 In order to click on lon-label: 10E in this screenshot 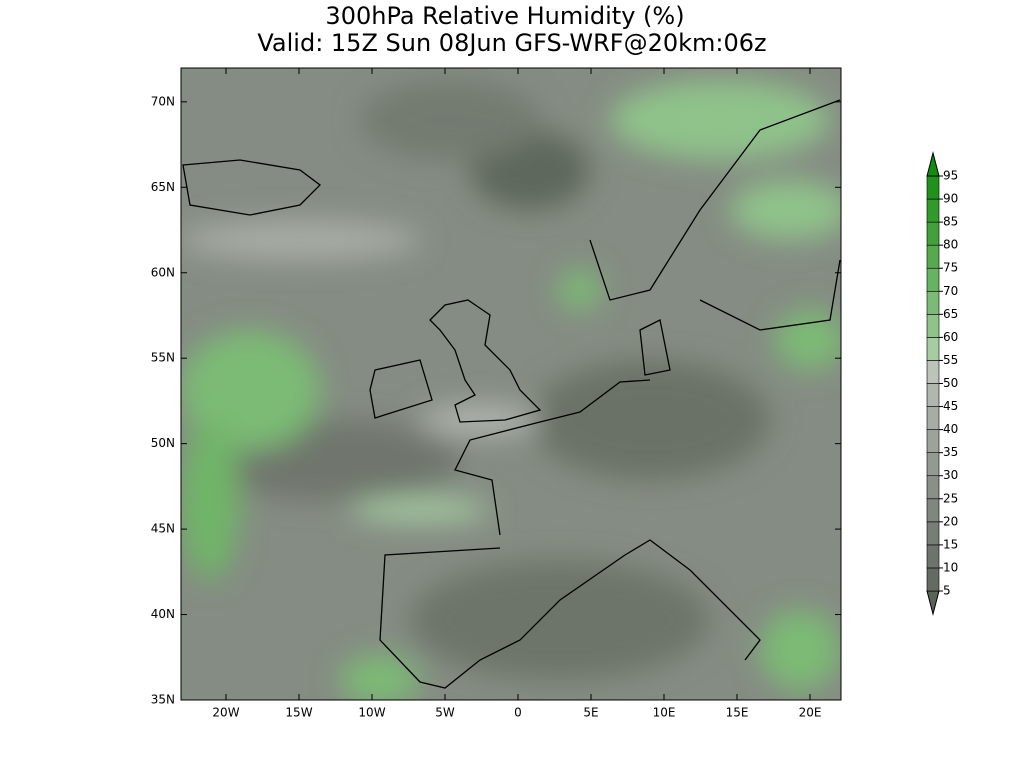, I will do `click(664, 713)`.